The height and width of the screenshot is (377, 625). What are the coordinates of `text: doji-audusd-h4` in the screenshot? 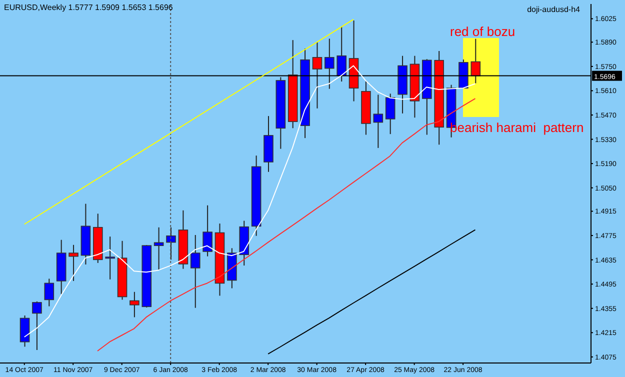 It's located at (553, 9).